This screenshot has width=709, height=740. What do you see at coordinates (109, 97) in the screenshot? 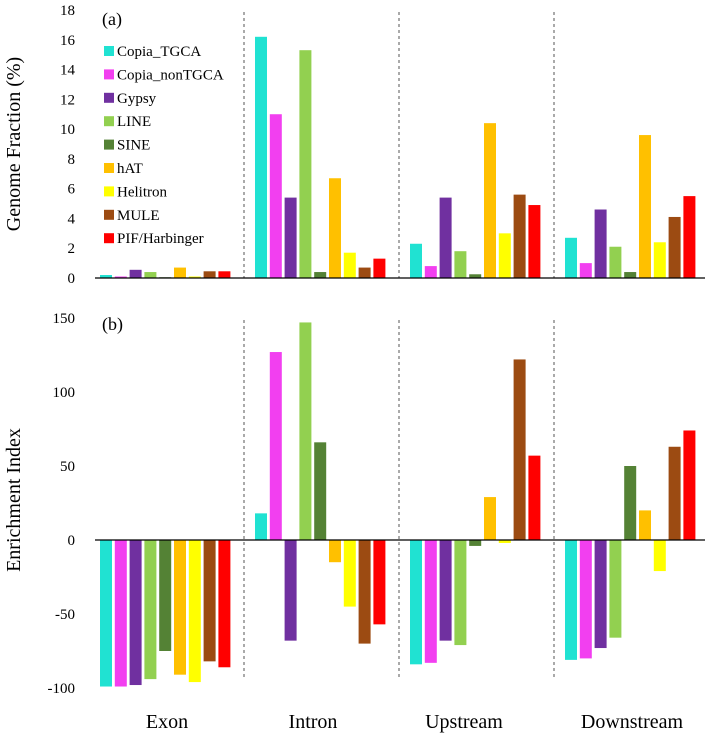
I see `legend-swatch-gypsy` at bounding box center [109, 97].